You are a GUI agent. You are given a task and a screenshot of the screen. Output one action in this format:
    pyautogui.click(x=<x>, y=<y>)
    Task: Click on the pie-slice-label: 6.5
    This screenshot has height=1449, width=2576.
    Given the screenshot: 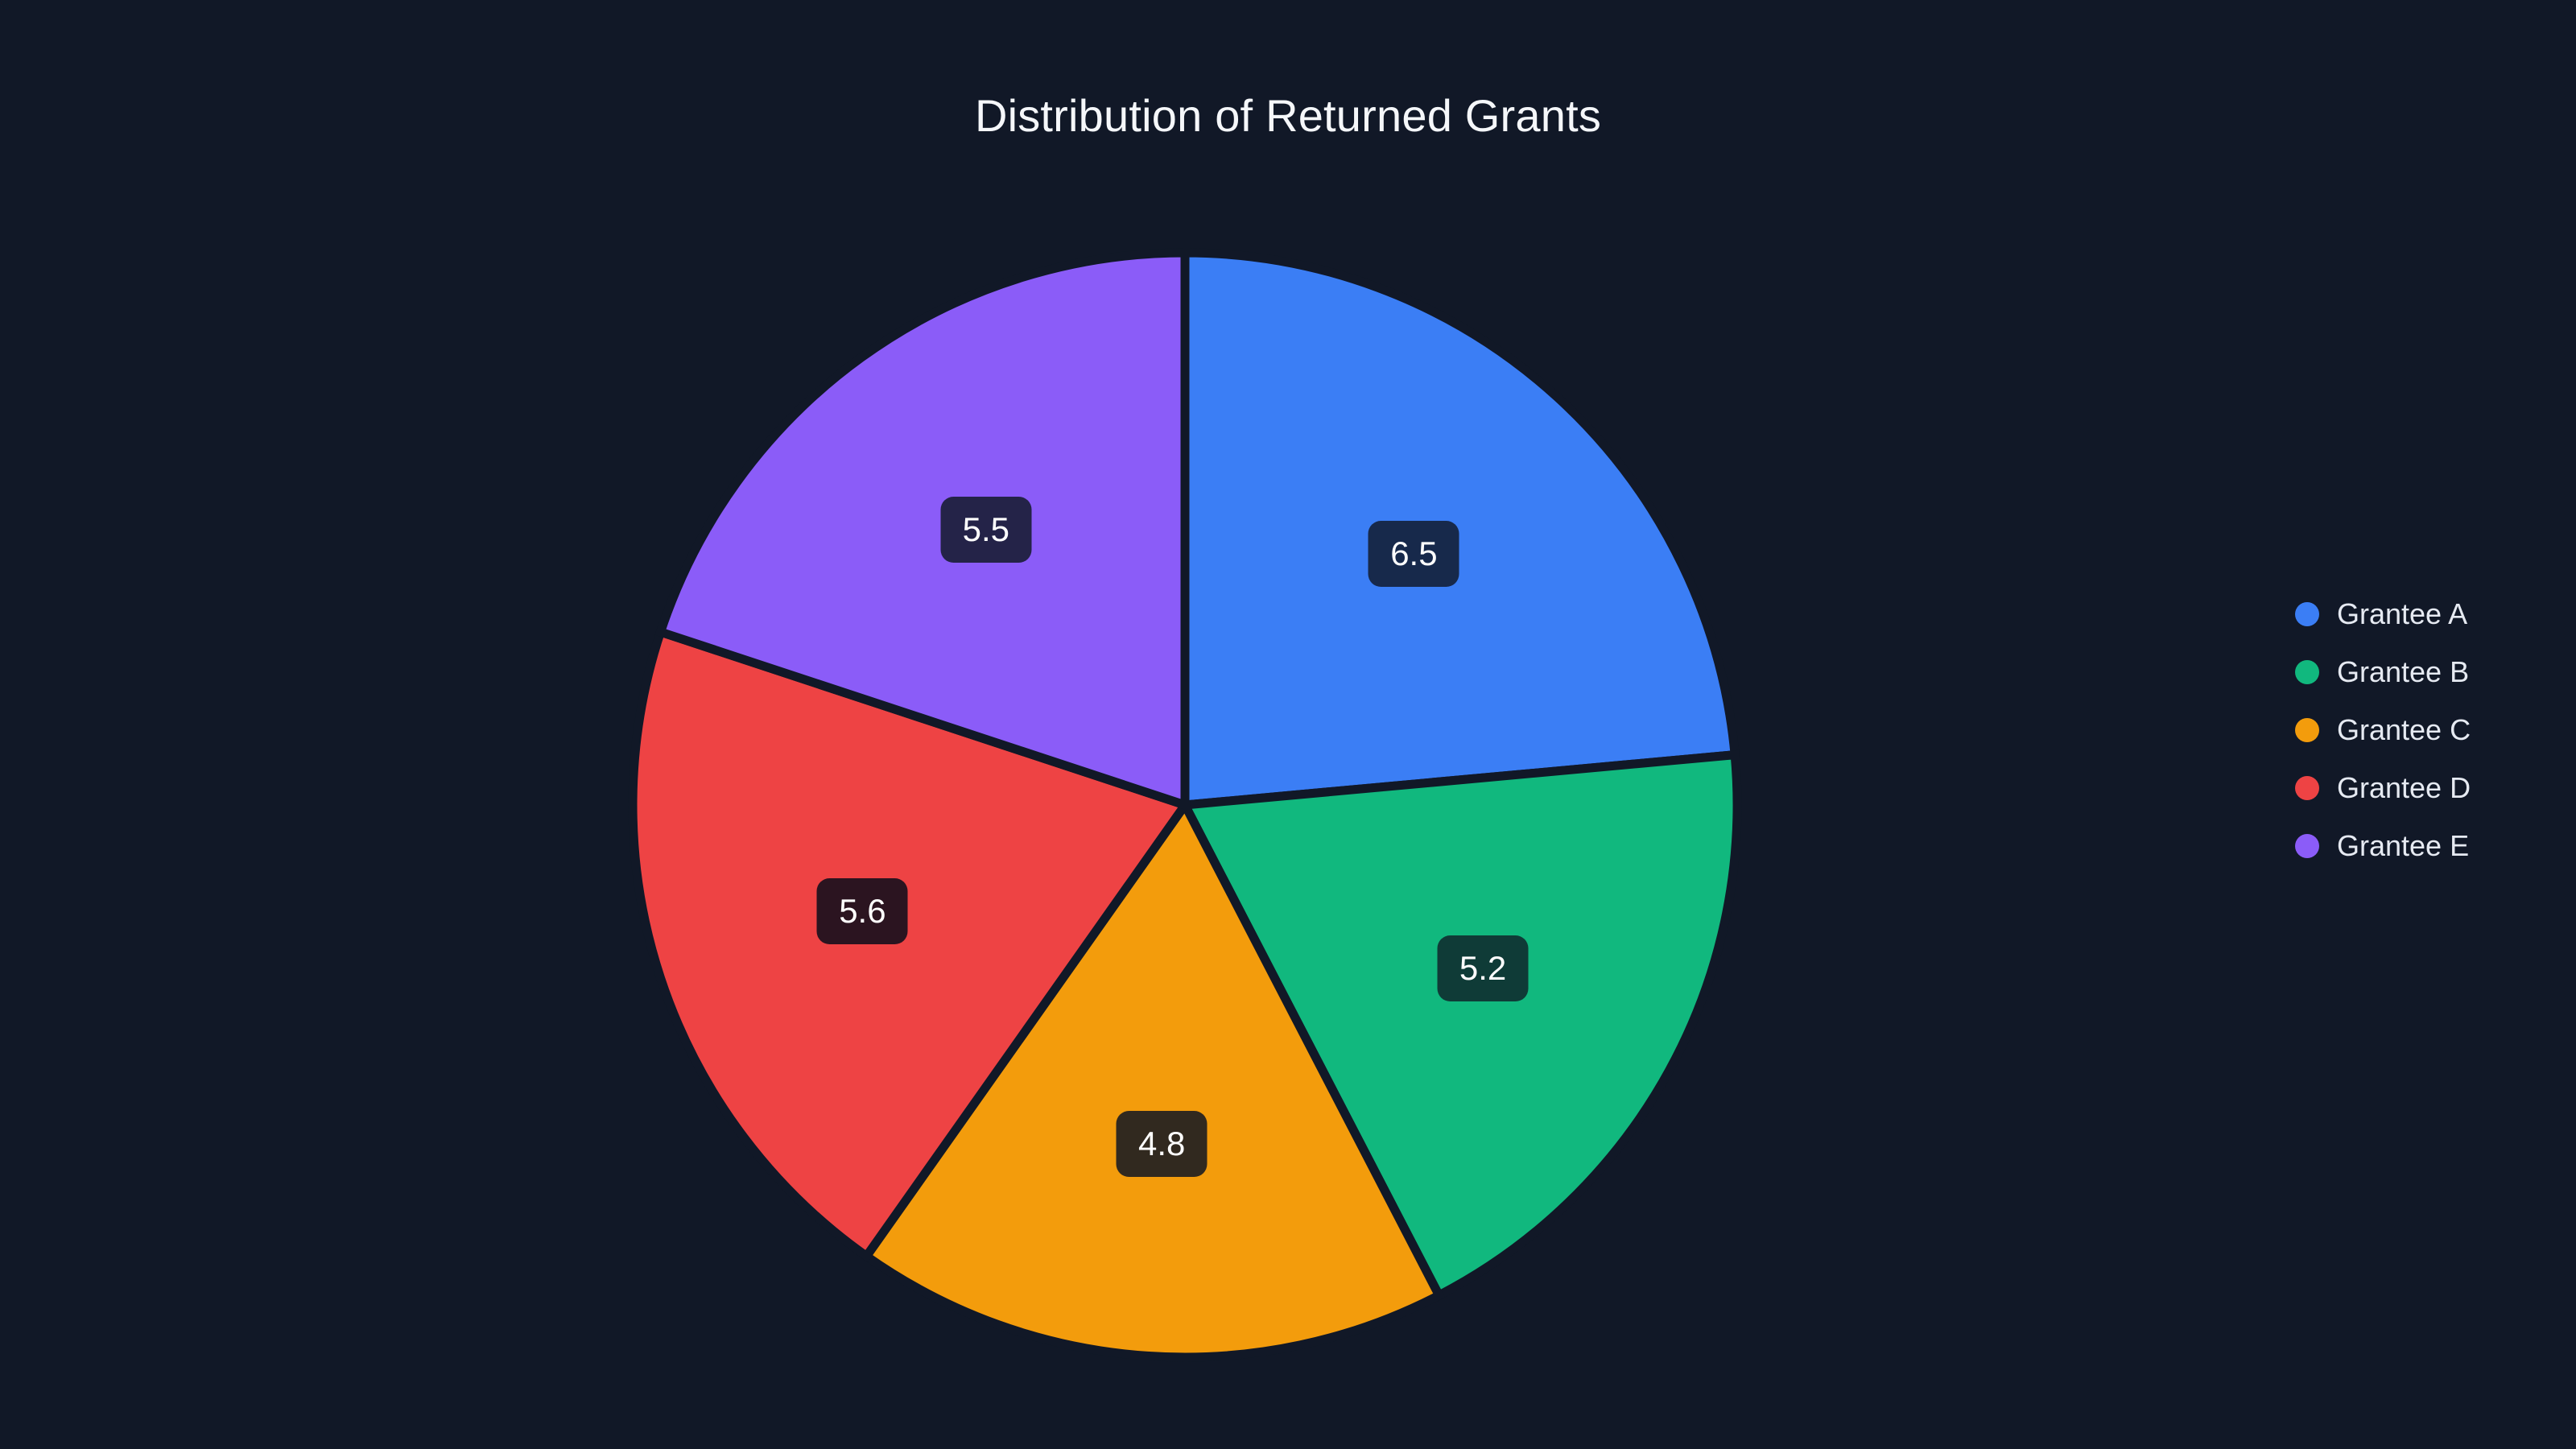 What is the action you would take?
    pyautogui.click(x=1413, y=554)
    